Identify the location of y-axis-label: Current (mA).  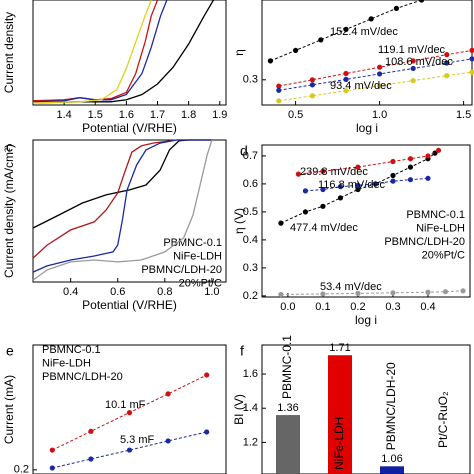
(9, 409).